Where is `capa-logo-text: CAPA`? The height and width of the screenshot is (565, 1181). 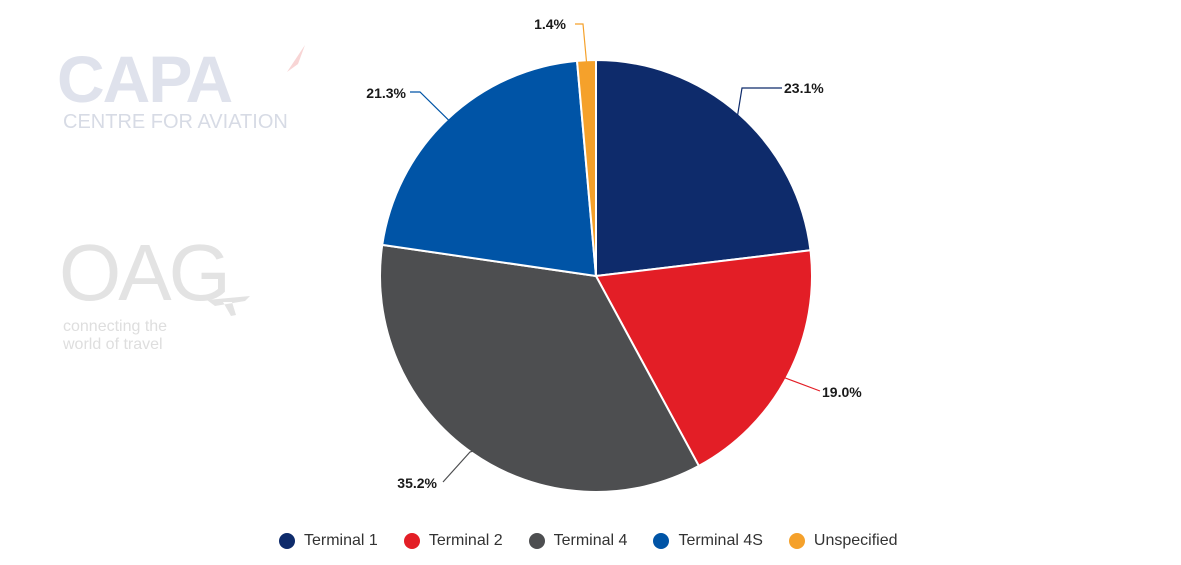 capa-logo-text: CAPA is located at coordinates (144, 79).